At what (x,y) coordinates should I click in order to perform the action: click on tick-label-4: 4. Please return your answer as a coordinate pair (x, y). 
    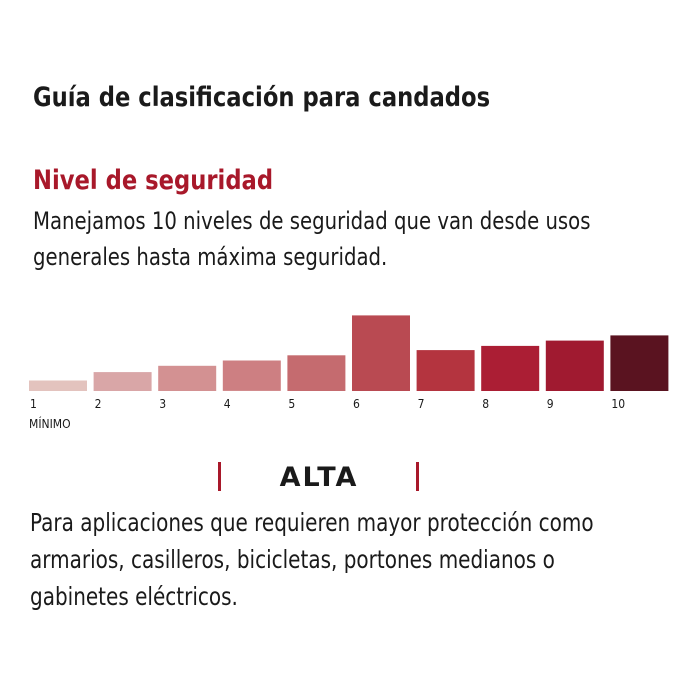
    Looking at the image, I should click on (227, 404).